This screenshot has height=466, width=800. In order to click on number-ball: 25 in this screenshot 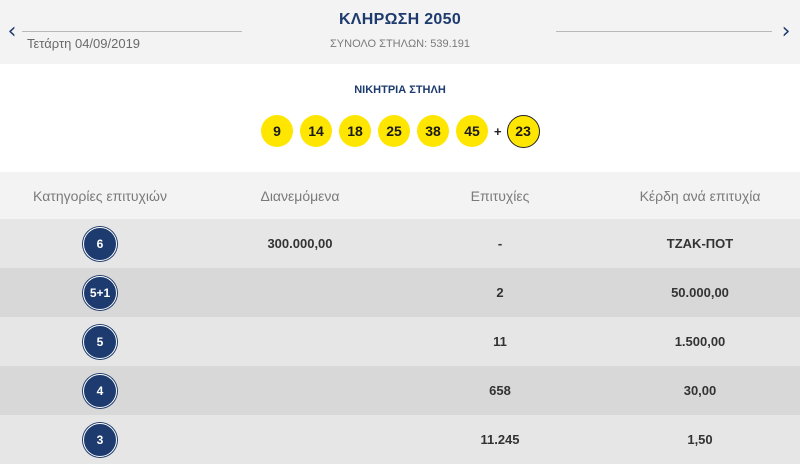, I will do `click(394, 131)`.